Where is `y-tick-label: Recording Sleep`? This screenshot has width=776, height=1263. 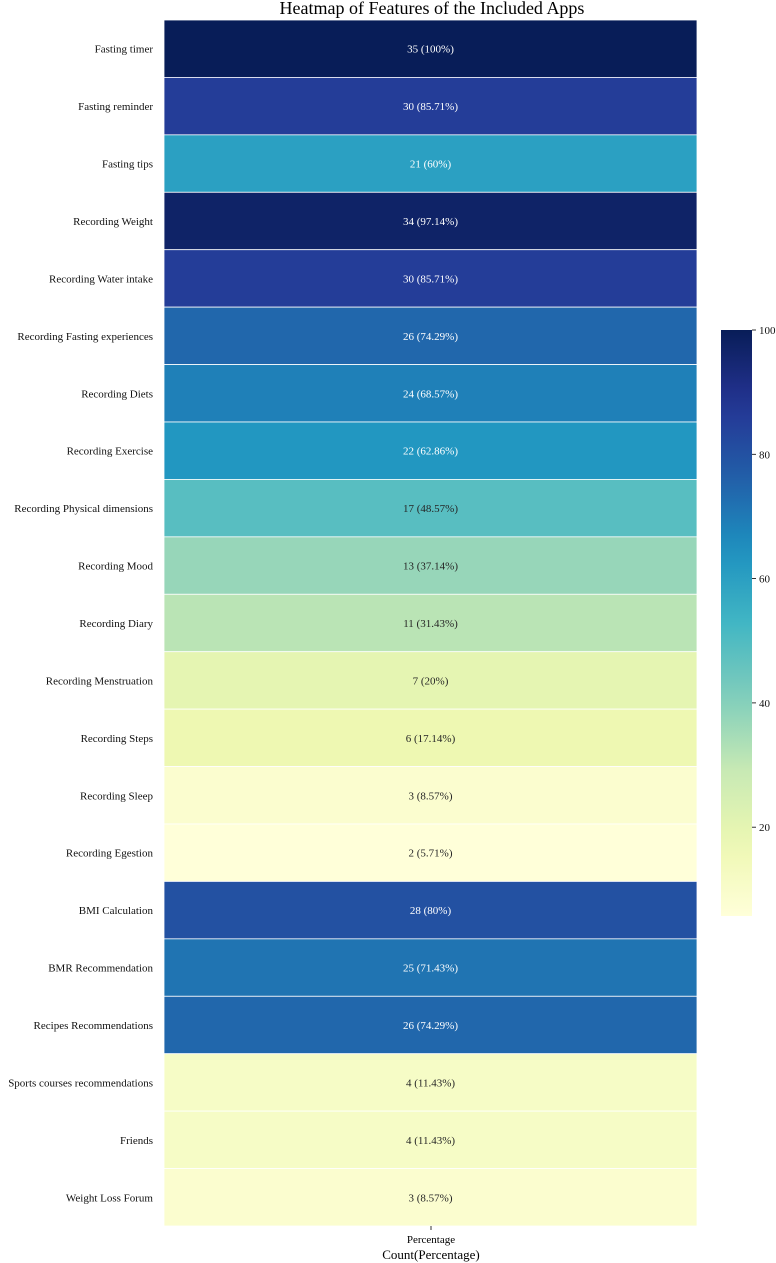 y-tick-label: Recording Sleep is located at coordinates (117, 796).